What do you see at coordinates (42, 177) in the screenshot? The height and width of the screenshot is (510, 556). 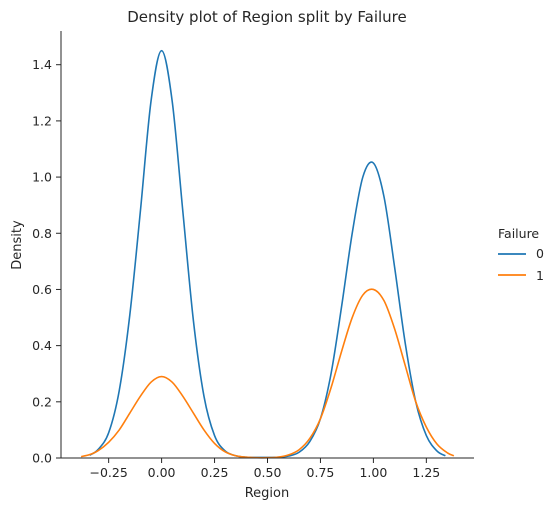 I see `y-tick-label: 1.0` at bounding box center [42, 177].